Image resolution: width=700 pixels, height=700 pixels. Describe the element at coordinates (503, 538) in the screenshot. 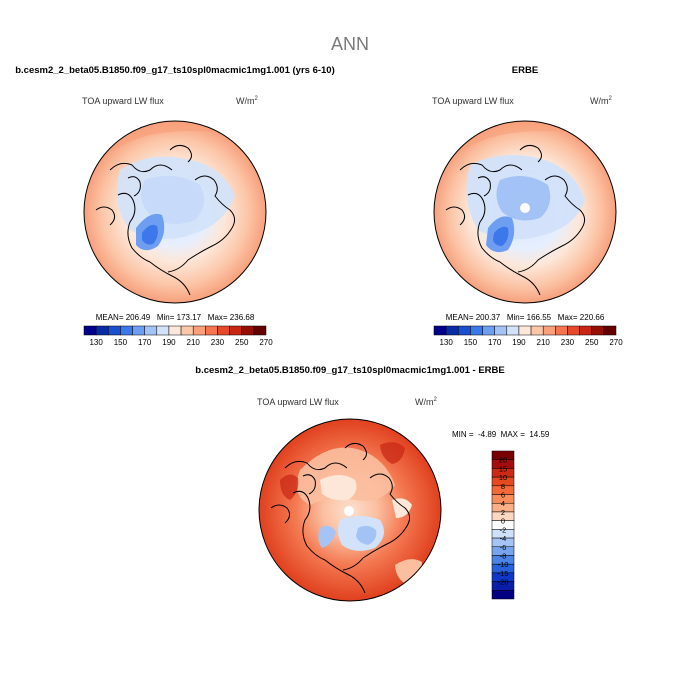

I see `colorbar-label: -4` at that location.